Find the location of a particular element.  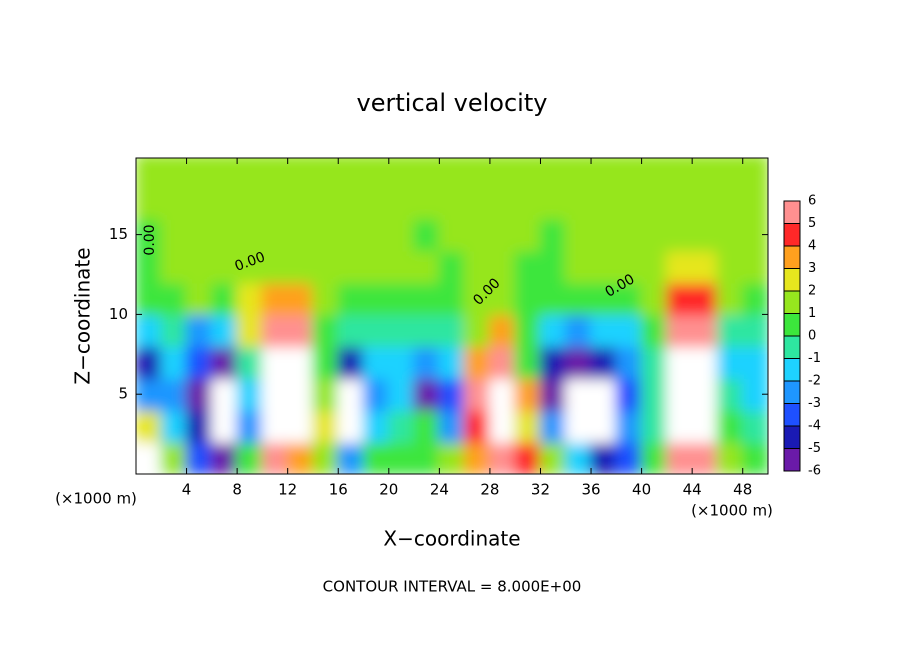

footer: CONTOUR INTERVAL = 8.000E+00 is located at coordinates (452, 587).